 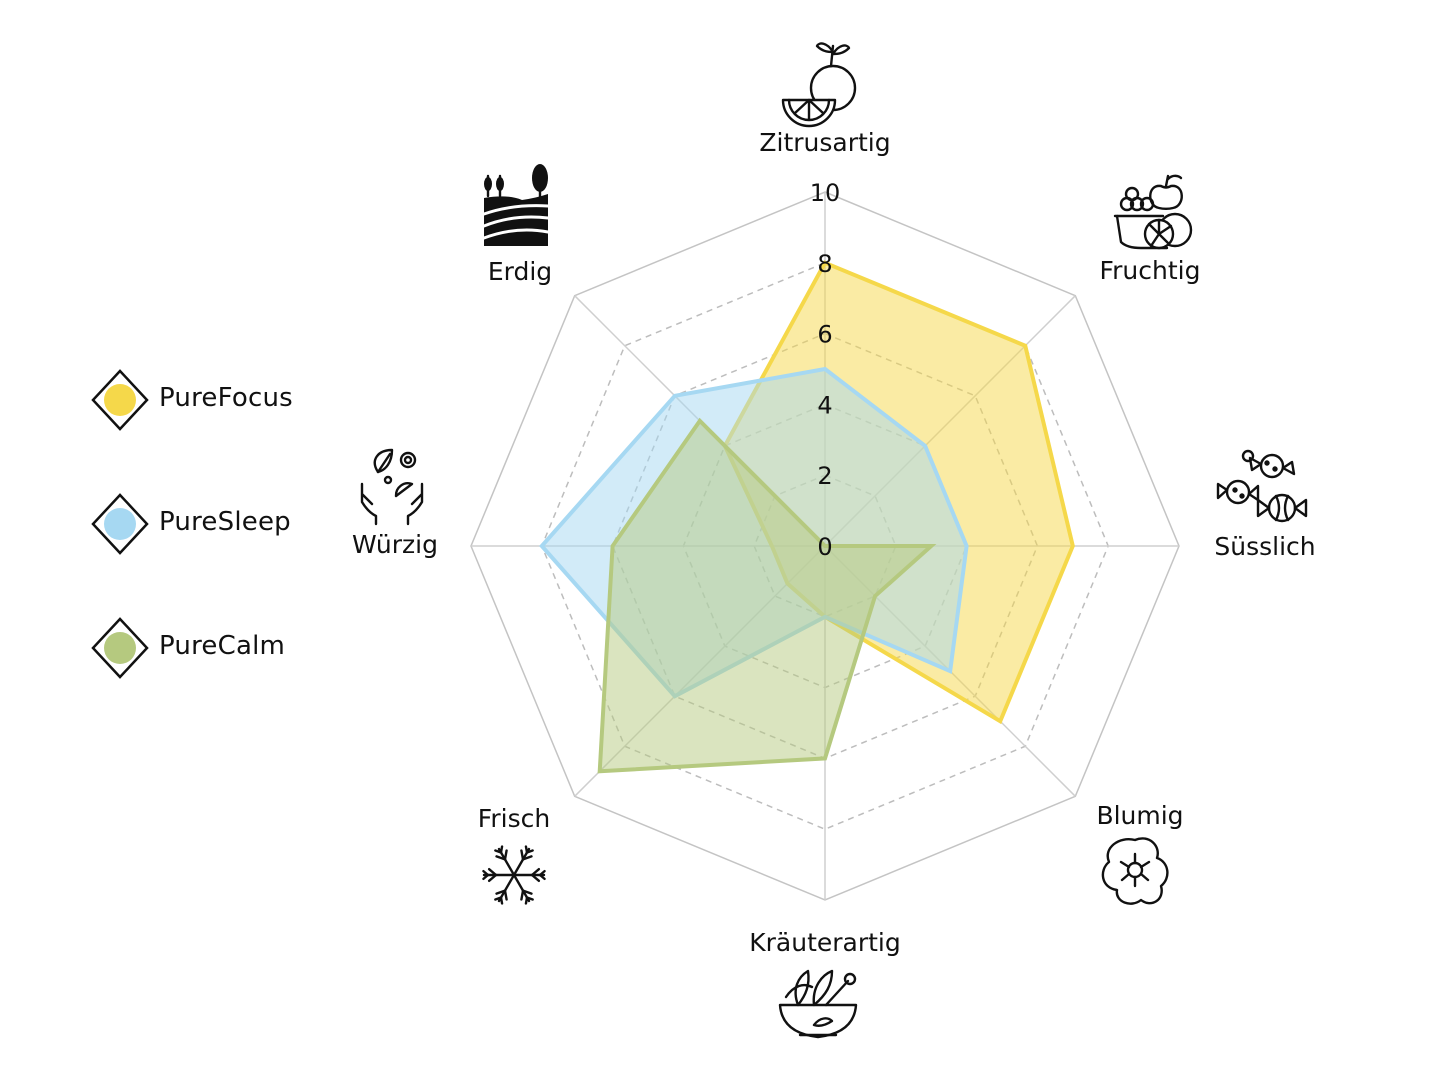 I want to click on legend-label-purecalm: PureCalm, so click(x=222, y=646).